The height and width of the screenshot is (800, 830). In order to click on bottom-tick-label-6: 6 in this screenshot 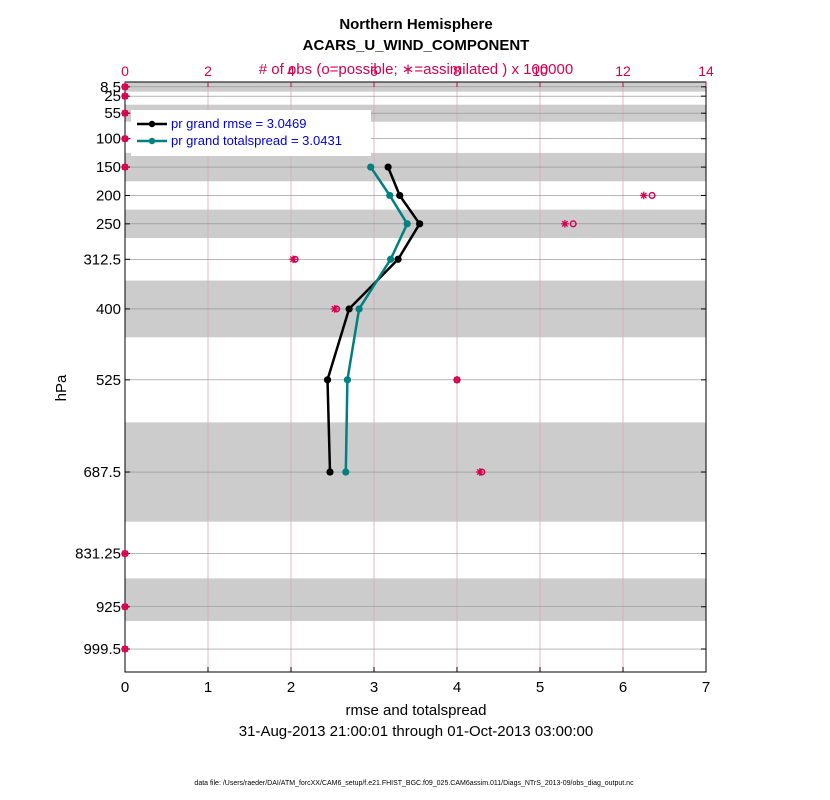, I will do `click(623, 687)`.